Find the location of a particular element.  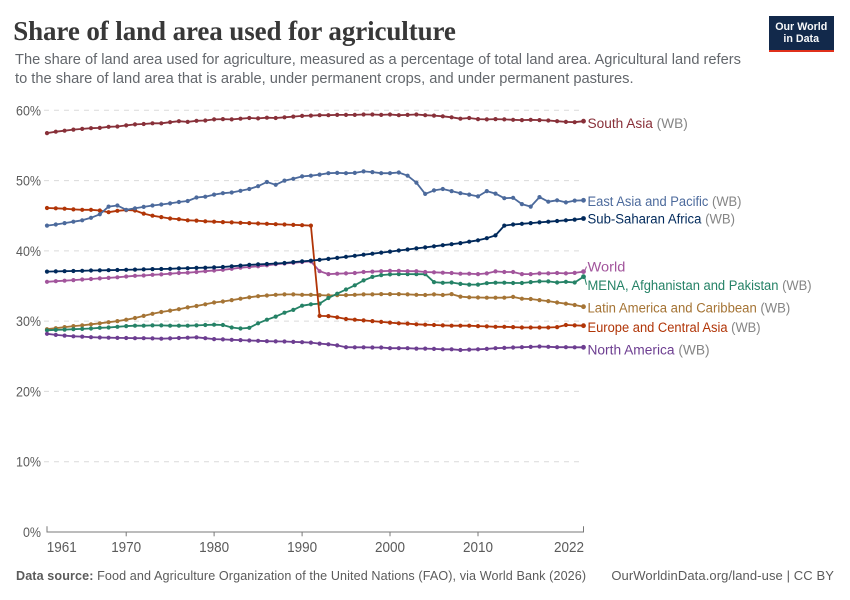

svg-text: 1970 is located at coordinates (126, 547).